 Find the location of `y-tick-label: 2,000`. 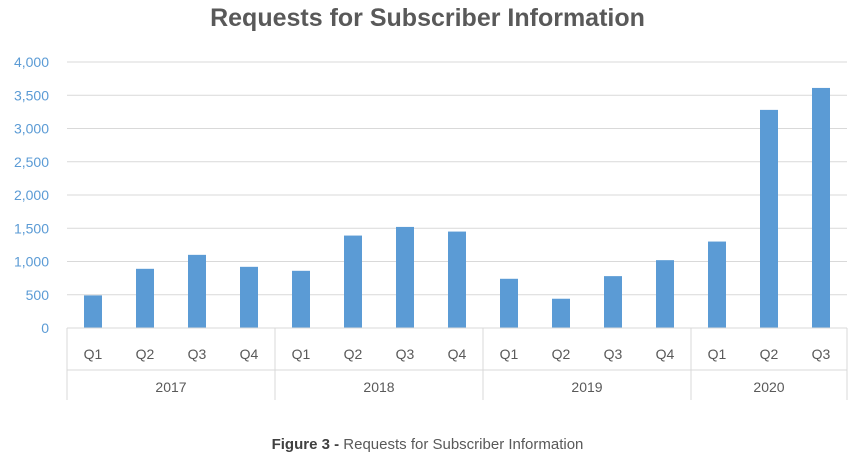

y-tick-label: 2,000 is located at coordinates (31, 195).